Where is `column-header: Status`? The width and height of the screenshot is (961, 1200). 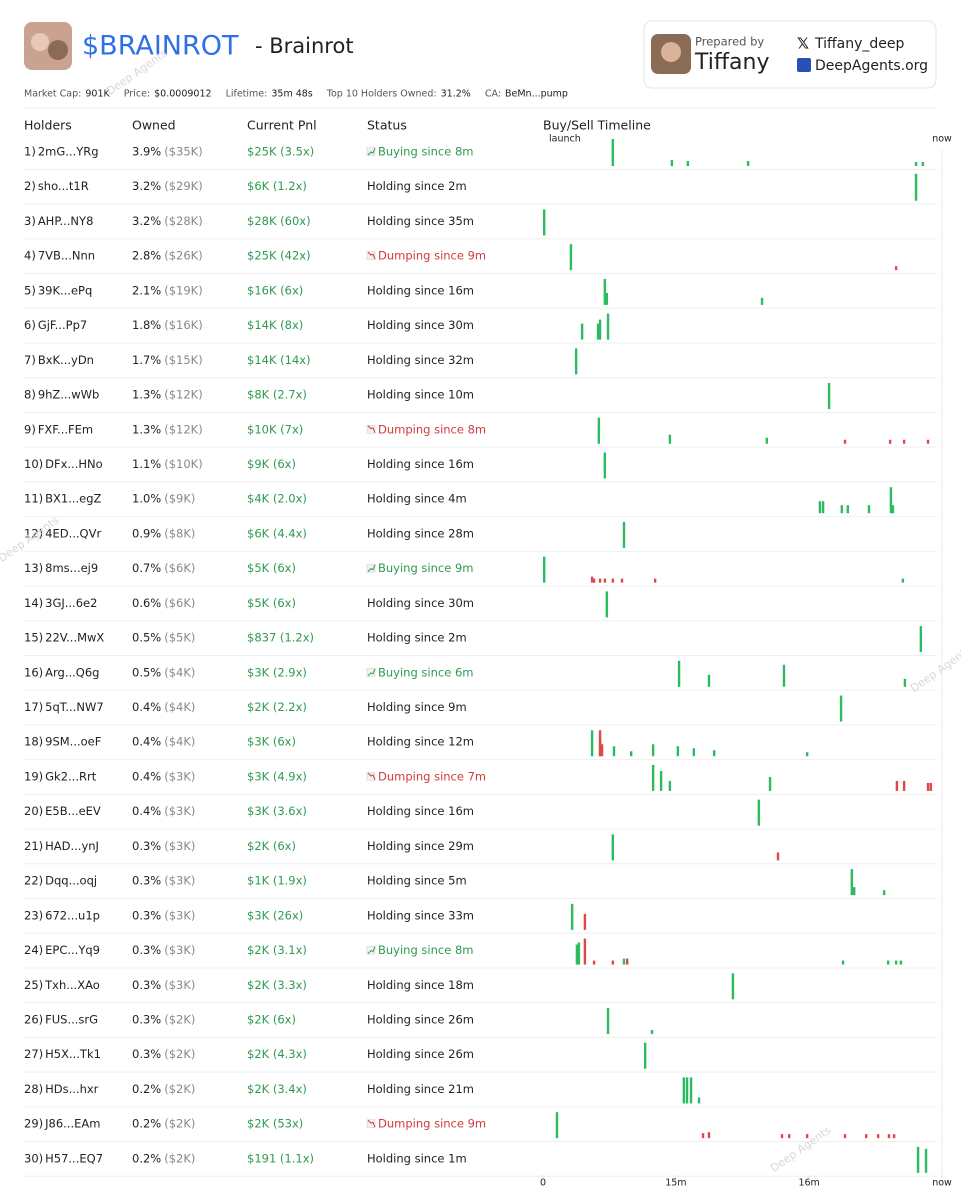
column-header: Status is located at coordinates (387, 125).